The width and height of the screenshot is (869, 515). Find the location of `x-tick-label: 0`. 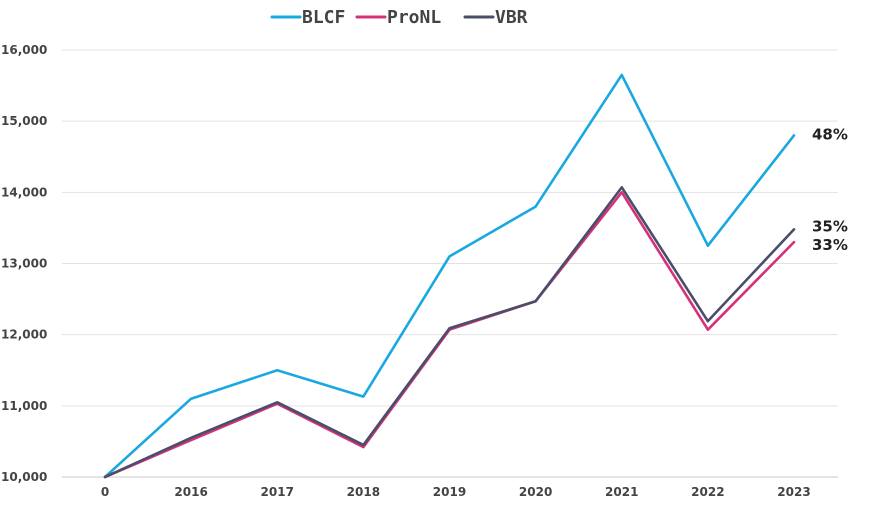

x-tick-label: 0 is located at coordinates (105, 492).